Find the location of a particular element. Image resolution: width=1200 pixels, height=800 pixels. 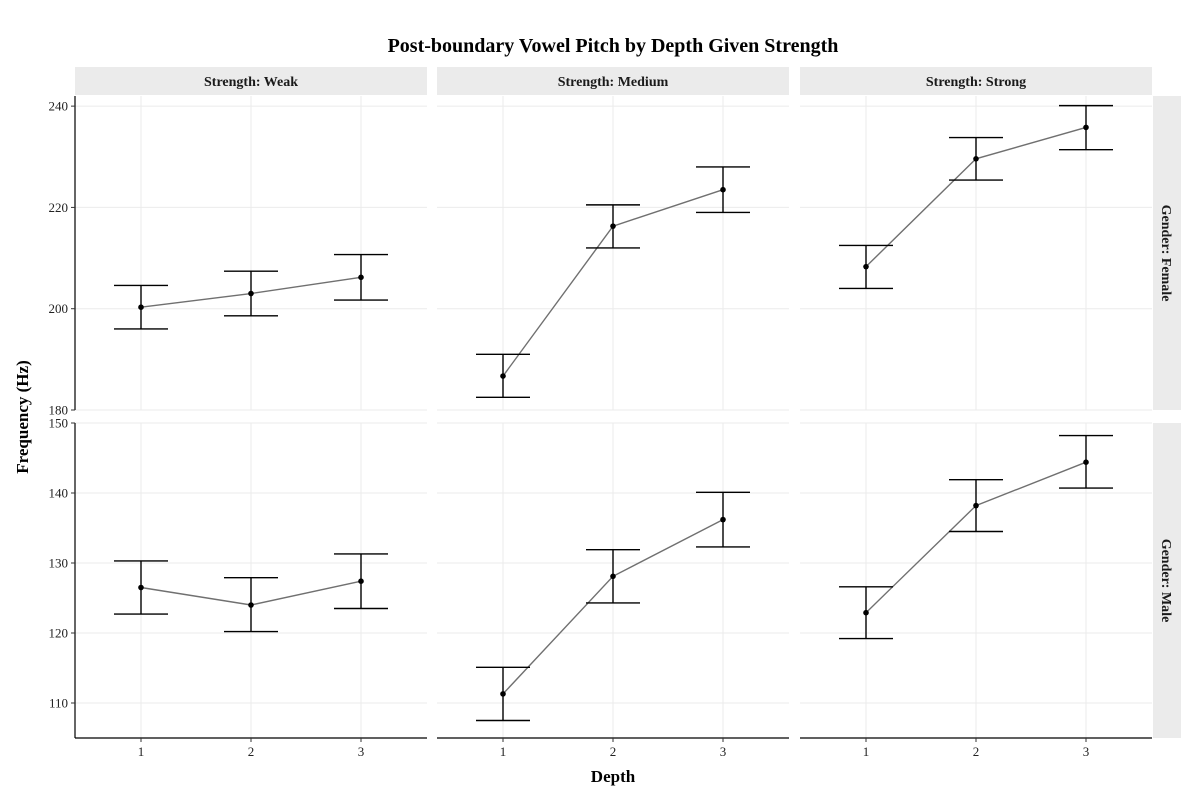

panel-female-weak: 180 200 220 240 is located at coordinates (238, 257).